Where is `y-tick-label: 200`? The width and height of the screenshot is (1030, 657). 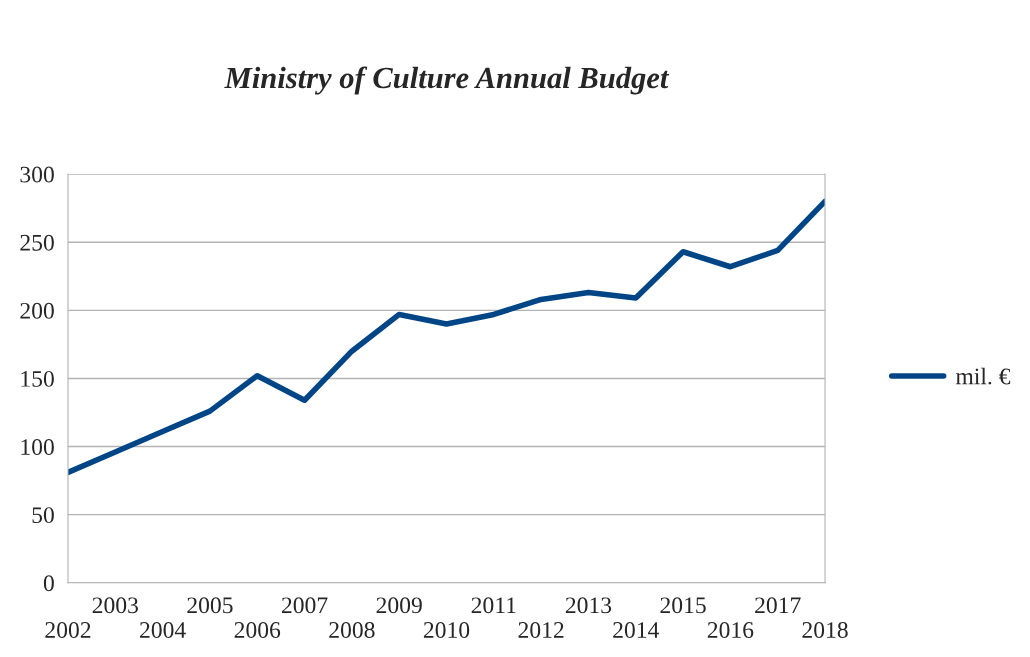
y-tick-label: 200 is located at coordinates (37, 310).